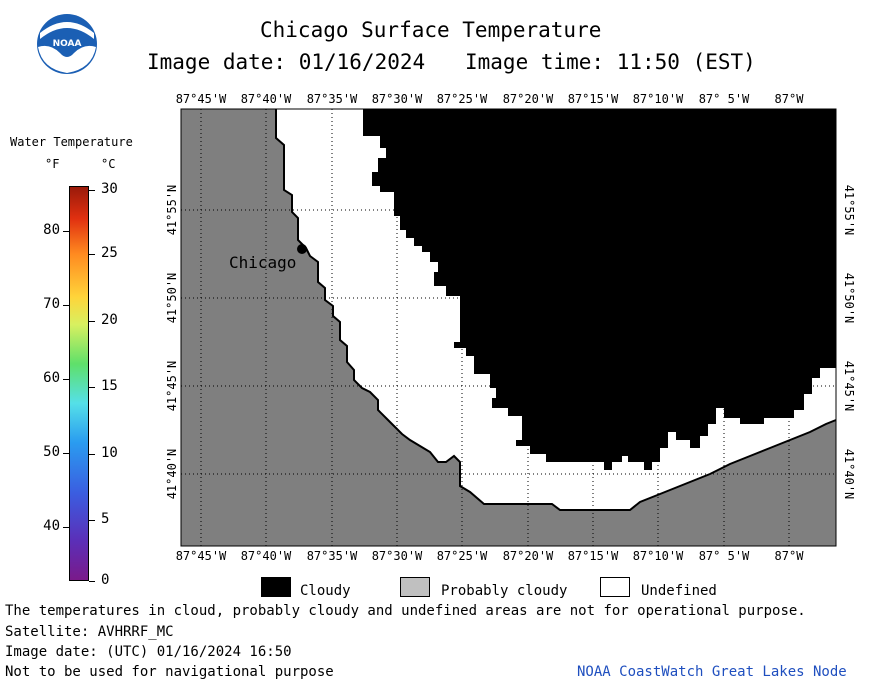 The image size is (876, 687). What do you see at coordinates (462, 99) in the screenshot?
I see `lon-label-top: 87°25'W` at bounding box center [462, 99].